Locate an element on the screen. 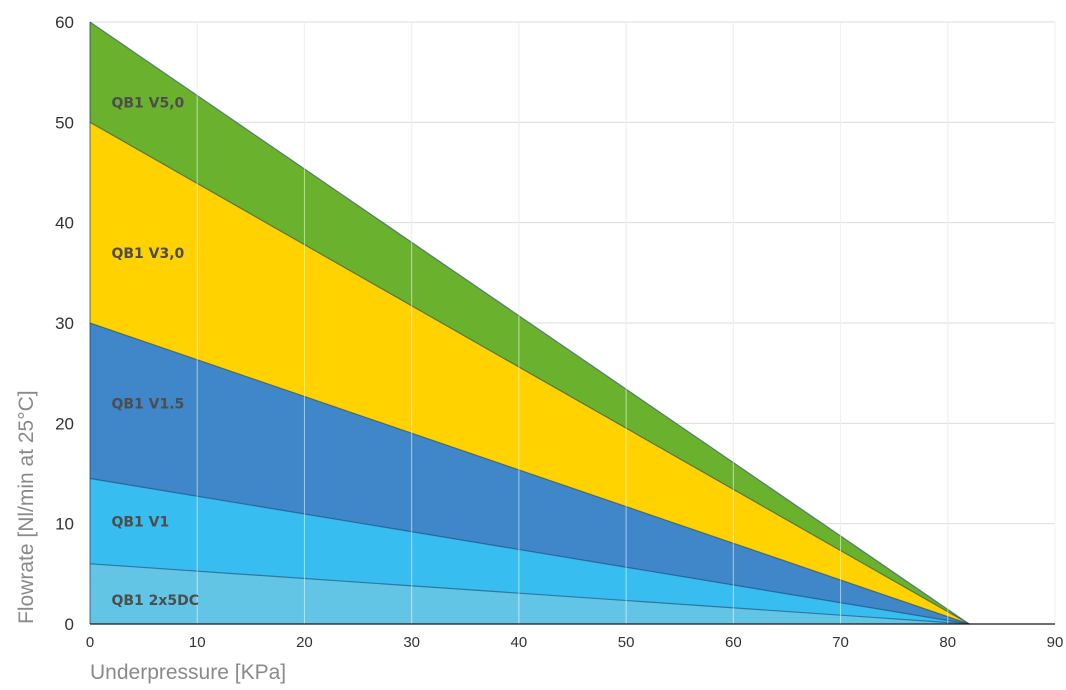 Image resolution: width=1066 pixels, height=690 pixels. series-labels: QB1 V5,0 QB1 V3,0 QB1 V1.5 QB1 V1 QB1 2x5DC is located at coordinates (155, 352).